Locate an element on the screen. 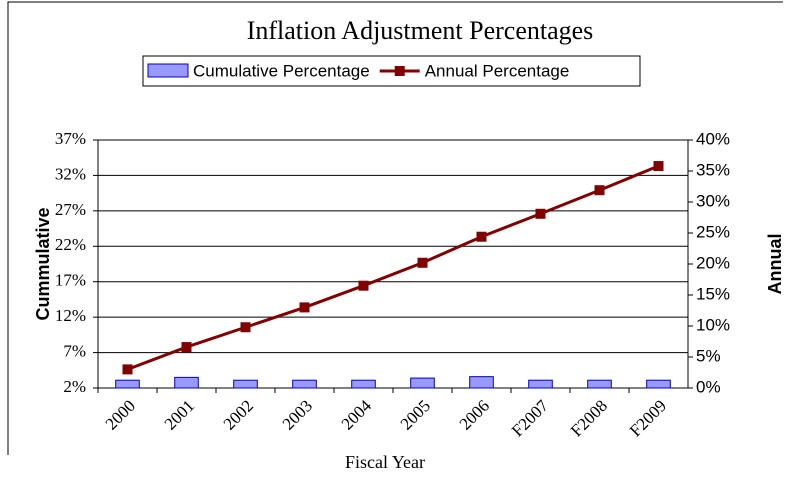 This screenshot has height=486, width=788. x-tick-label: 2001 is located at coordinates (179, 414).